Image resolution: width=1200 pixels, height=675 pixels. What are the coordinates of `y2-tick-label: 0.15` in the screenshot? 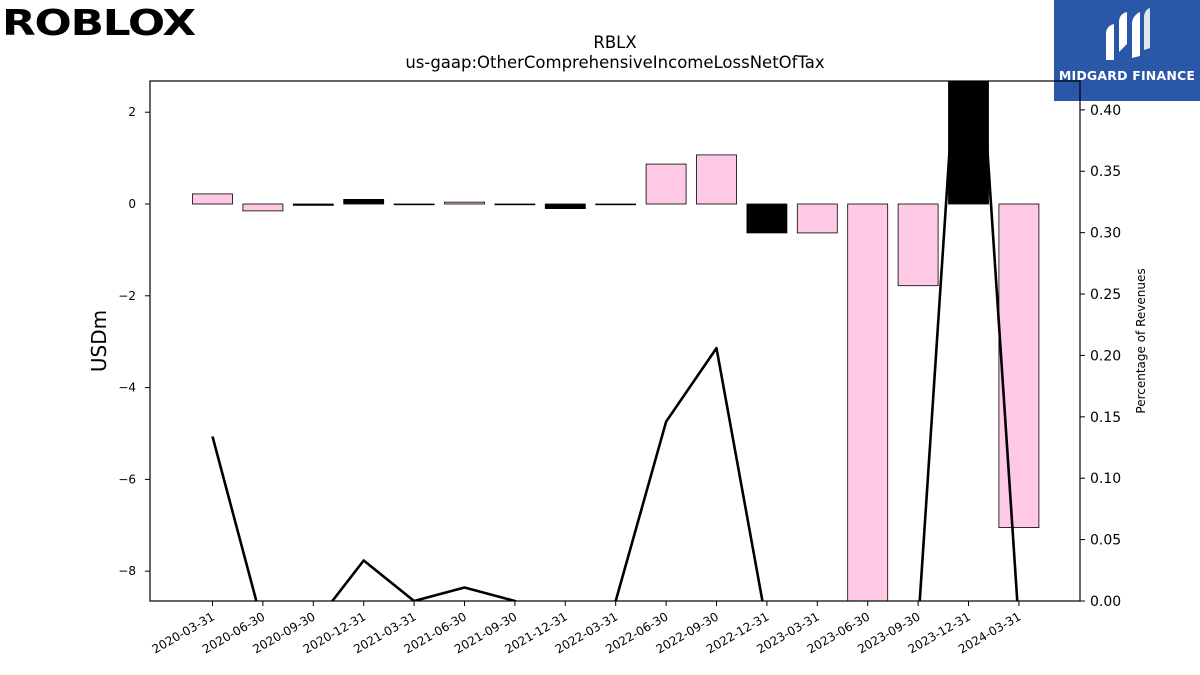 It's located at (1105, 418).